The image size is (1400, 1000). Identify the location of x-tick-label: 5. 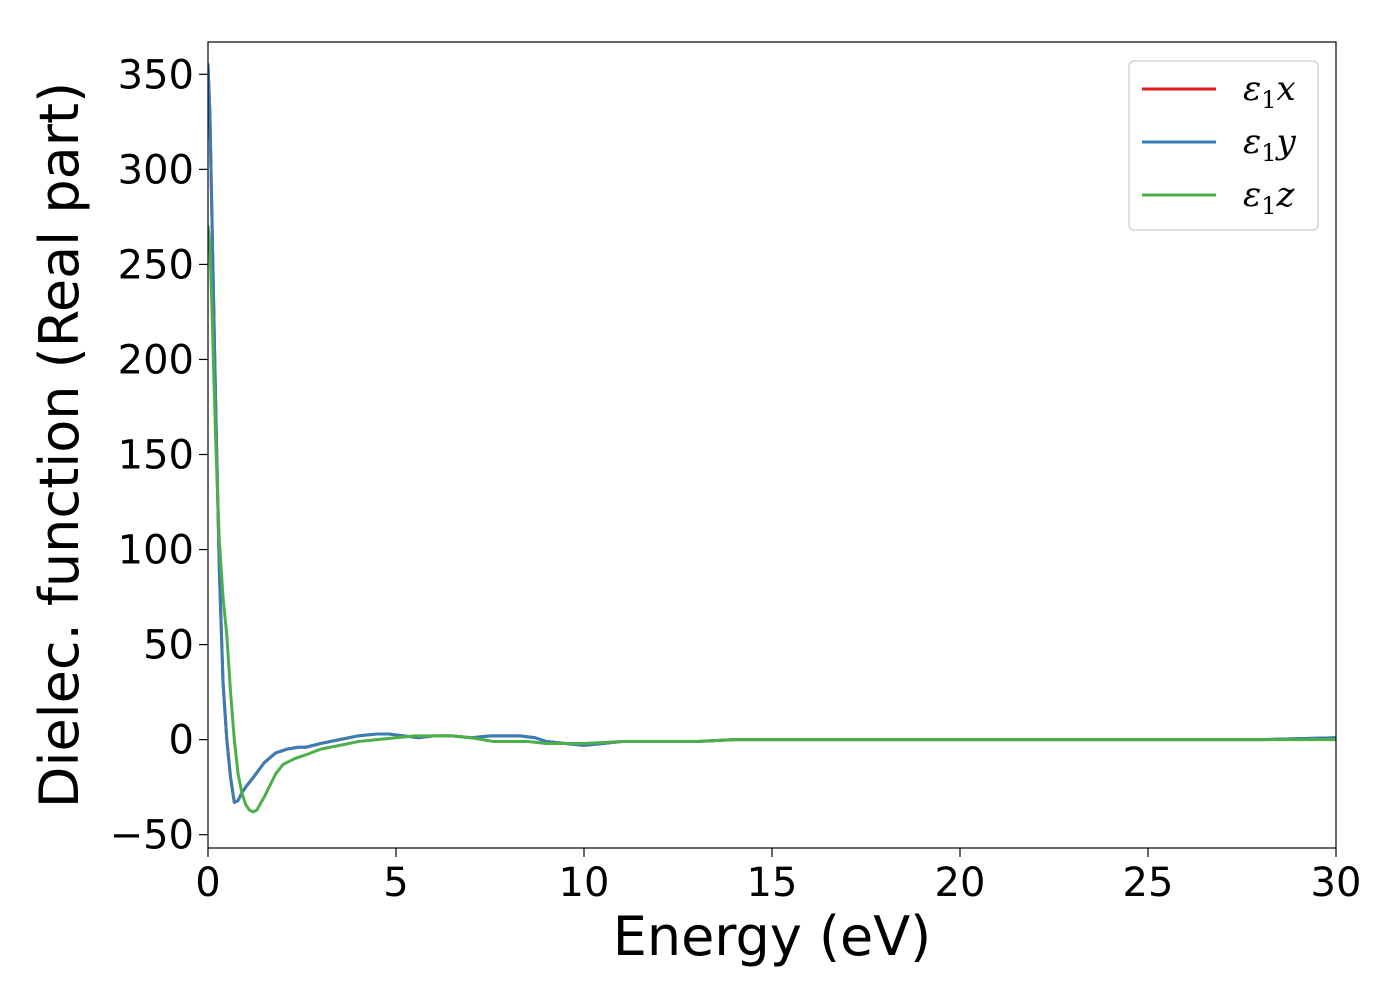
(395, 883).